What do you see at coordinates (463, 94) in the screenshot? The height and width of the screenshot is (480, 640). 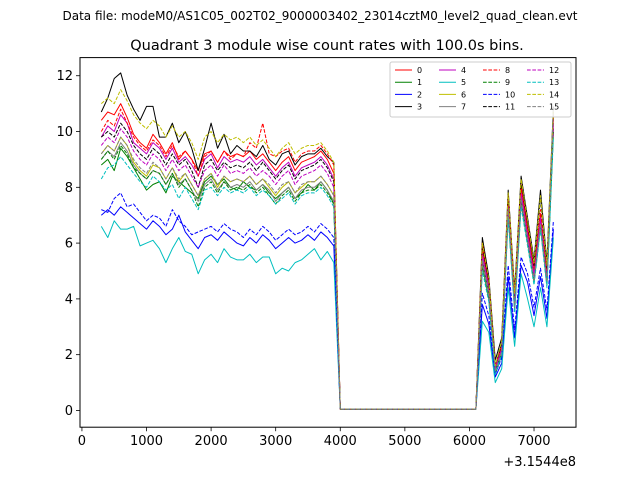 I see `legend-label-6: 6` at bounding box center [463, 94].